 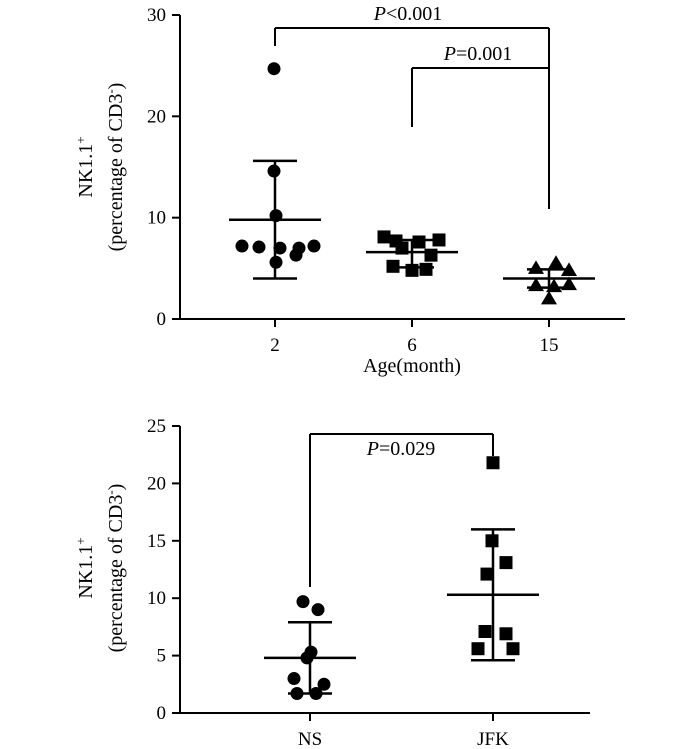 What do you see at coordinates (412, 345) in the screenshot?
I see `x-tick-label: 6` at bounding box center [412, 345].